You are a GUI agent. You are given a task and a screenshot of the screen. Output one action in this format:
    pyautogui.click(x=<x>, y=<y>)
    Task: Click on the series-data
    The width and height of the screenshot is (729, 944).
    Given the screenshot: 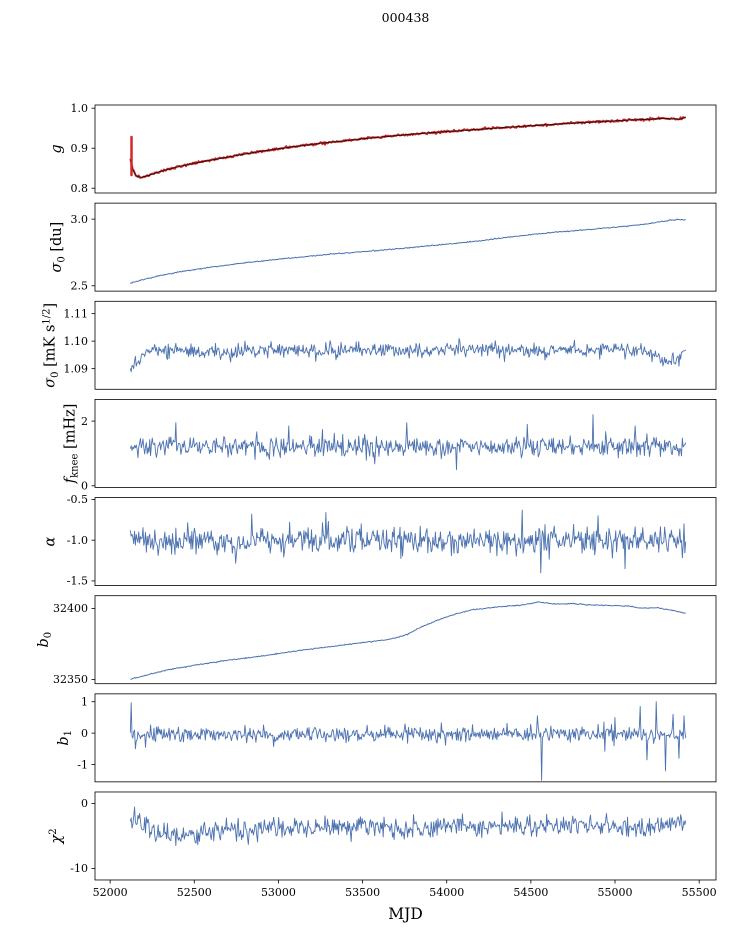 What is the action you would take?
    pyautogui.click(x=407, y=147)
    